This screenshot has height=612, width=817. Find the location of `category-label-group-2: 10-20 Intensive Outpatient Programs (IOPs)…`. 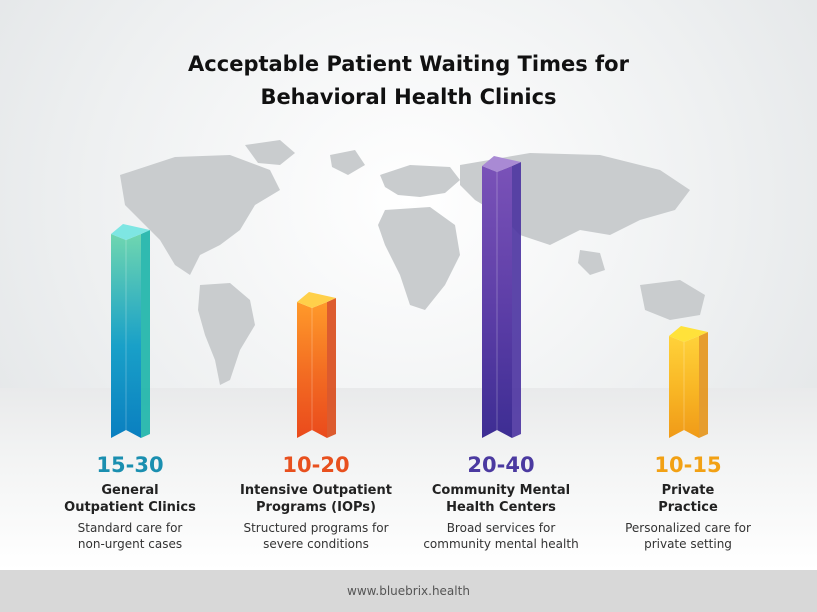

category-label-group-2: 10-20 Intensive Outpatient Programs (IOPs)… is located at coordinates (316, 502).